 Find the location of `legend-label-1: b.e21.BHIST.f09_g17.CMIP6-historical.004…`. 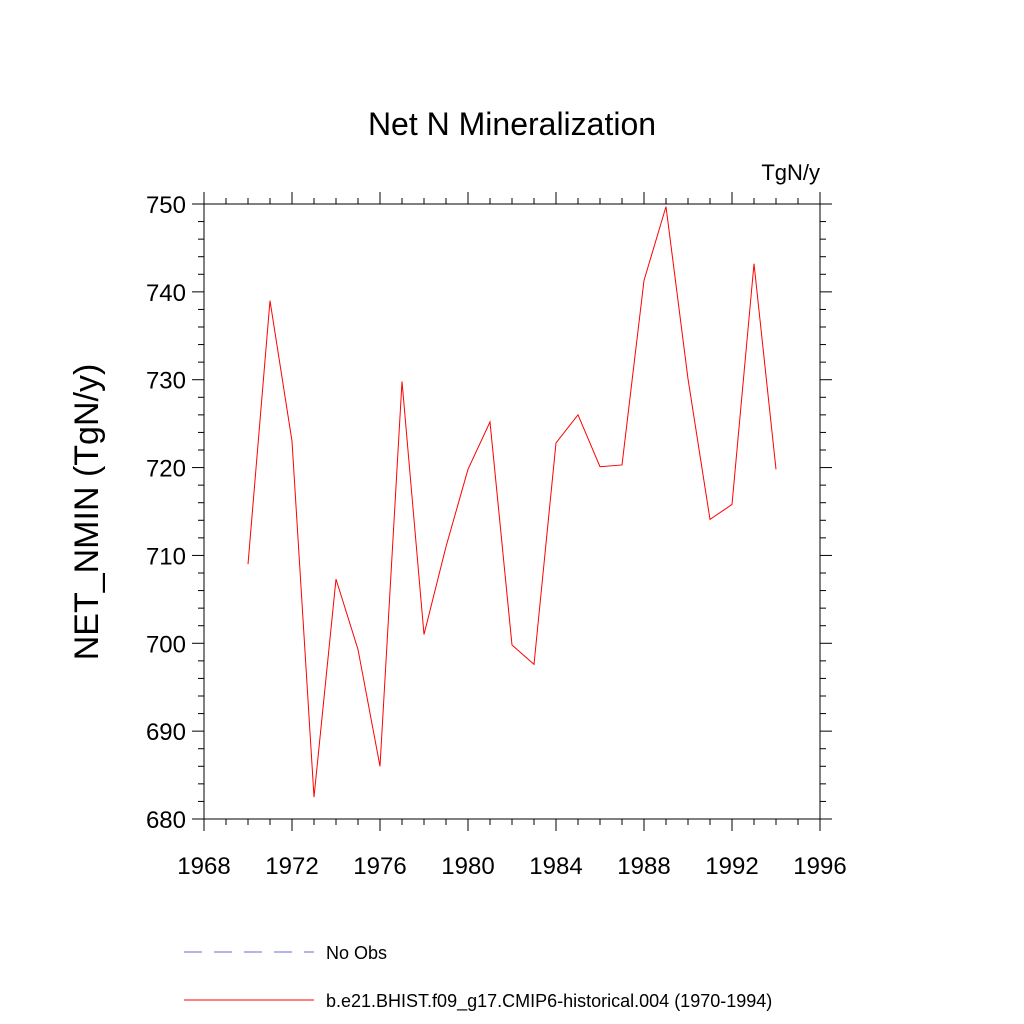

legend-label-1: b.e21.BHIST.f09_g17.CMIP6-historical.004… is located at coordinates (549, 1001).